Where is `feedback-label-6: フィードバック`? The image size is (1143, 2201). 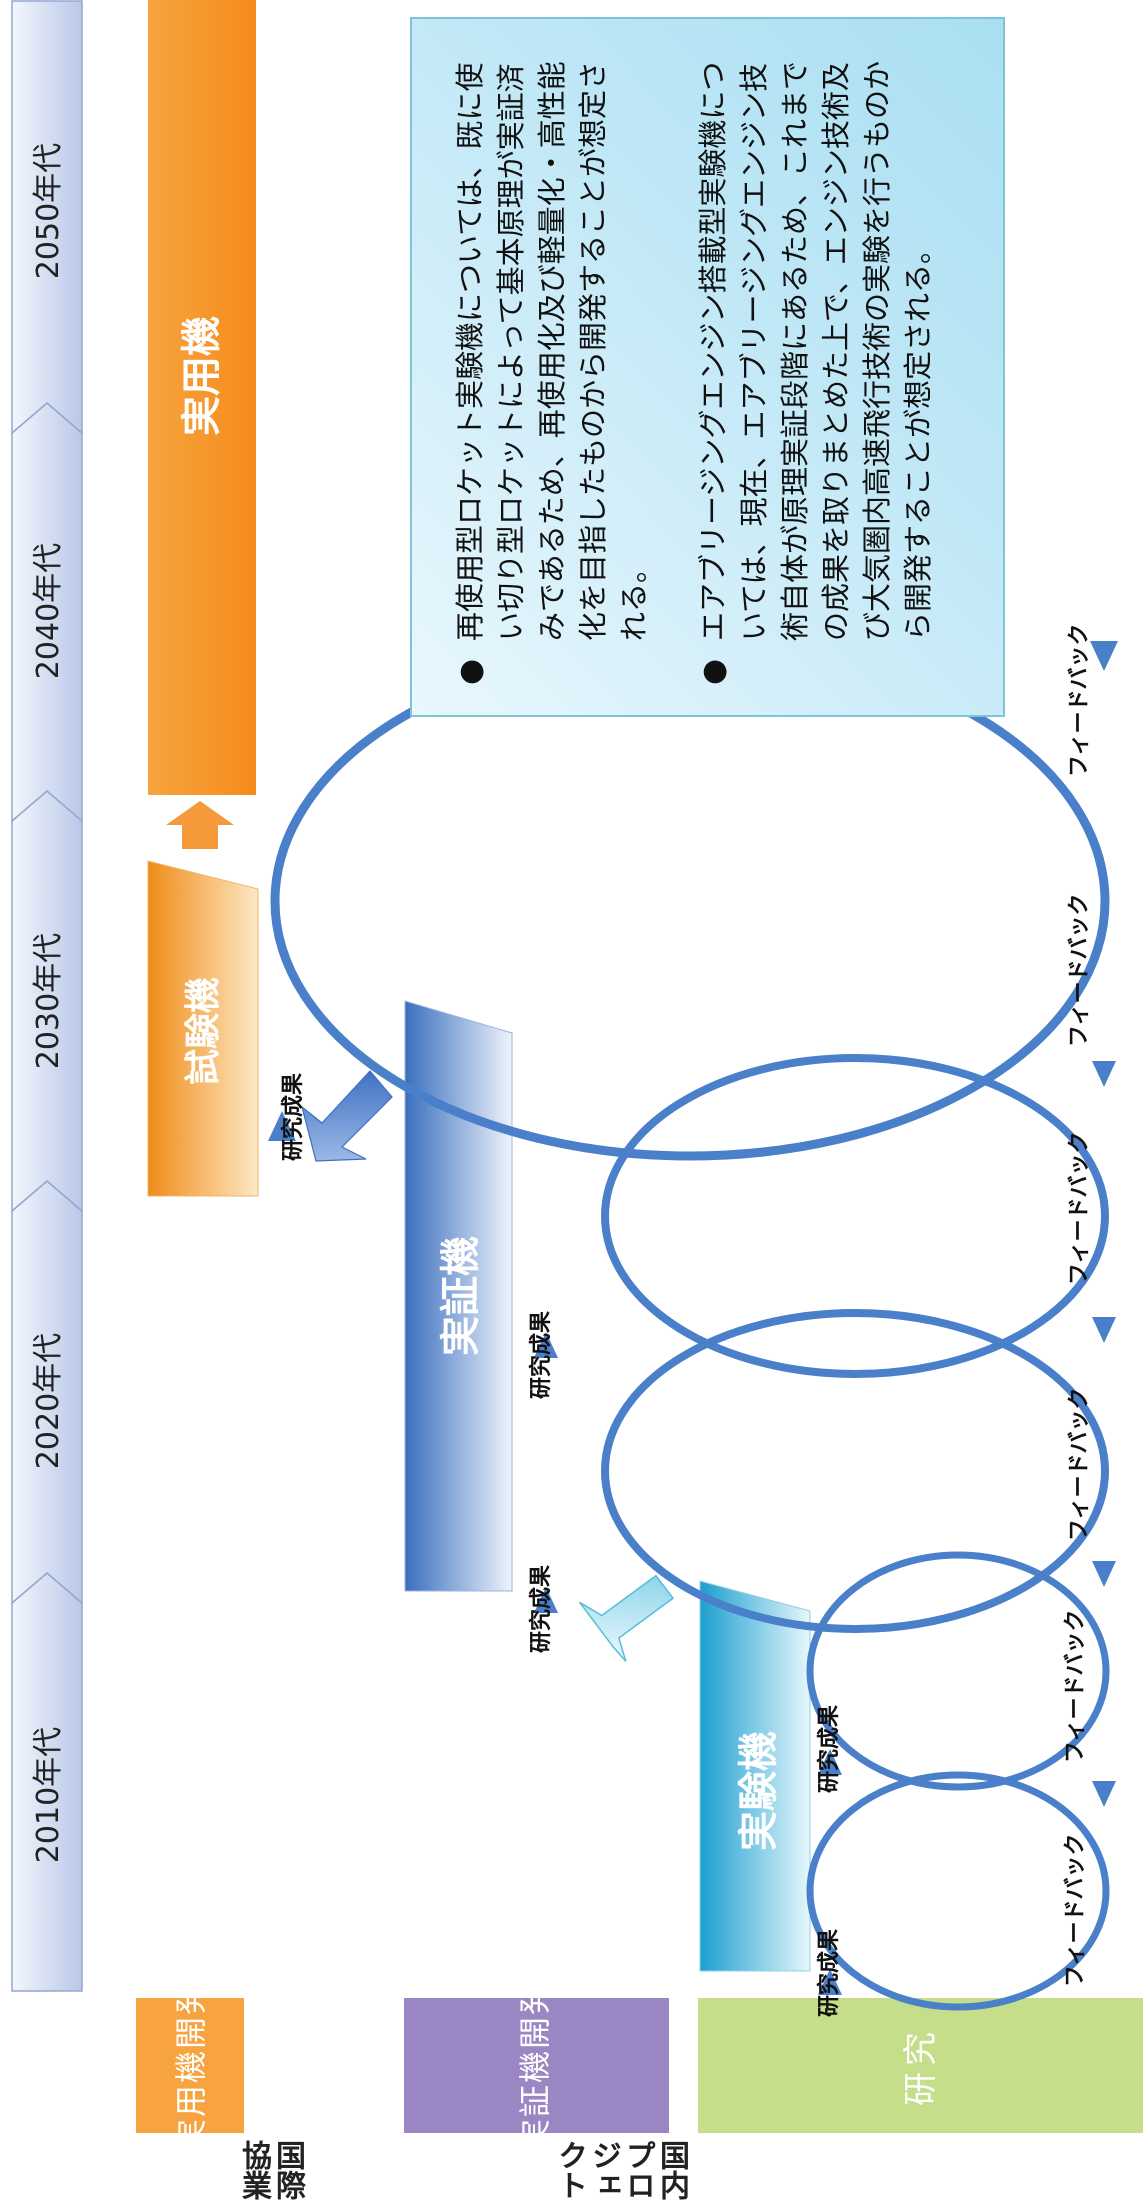 feedback-label-6: フィードバック is located at coordinates (1079, 700).